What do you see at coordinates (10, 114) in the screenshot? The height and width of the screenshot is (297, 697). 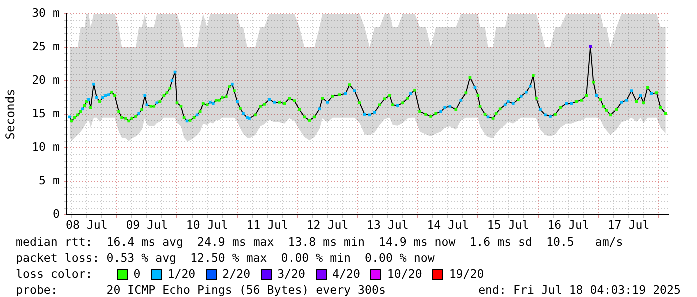 I see `y-axis-title: Seconds` at bounding box center [10, 114].